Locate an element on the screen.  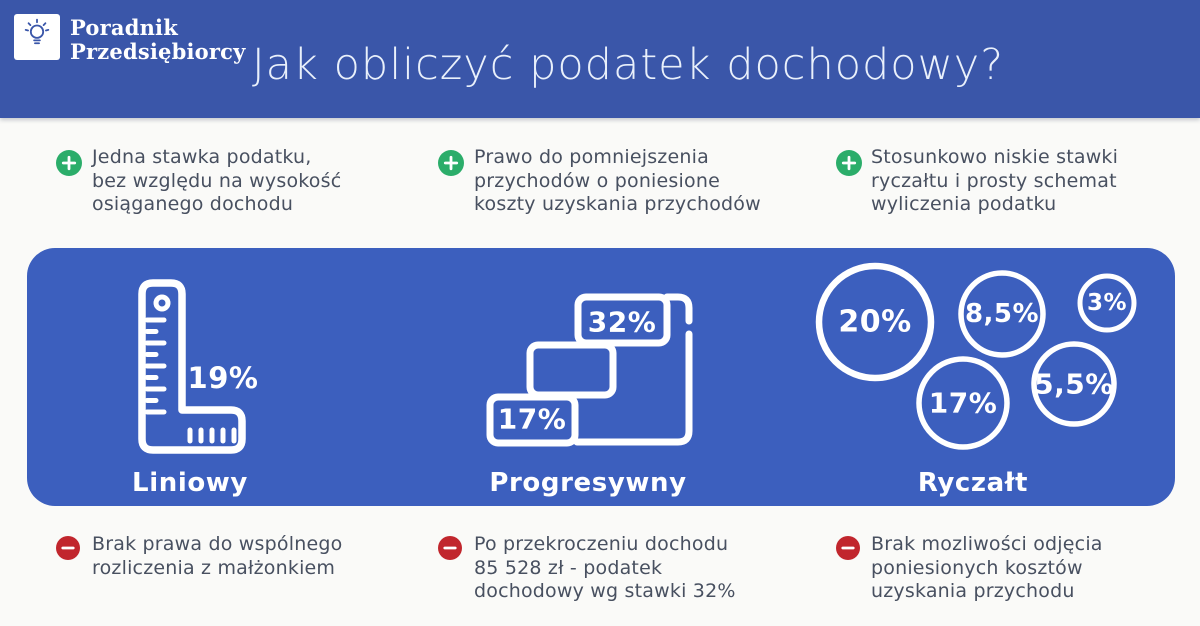
rate-label: 3% is located at coordinates (1107, 303).